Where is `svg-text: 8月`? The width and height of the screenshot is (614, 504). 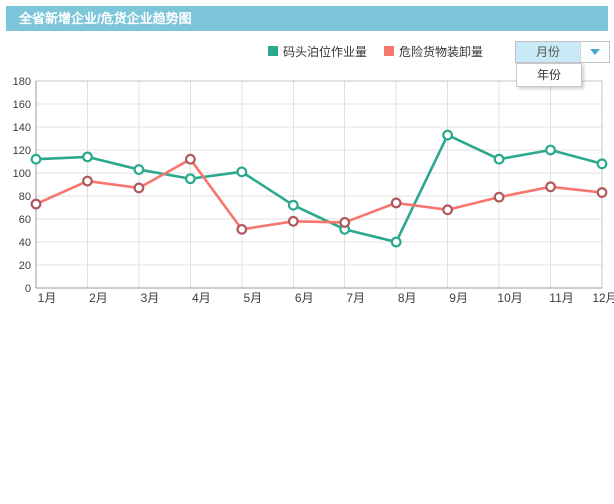 svg-text: 8月 is located at coordinates (407, 298).